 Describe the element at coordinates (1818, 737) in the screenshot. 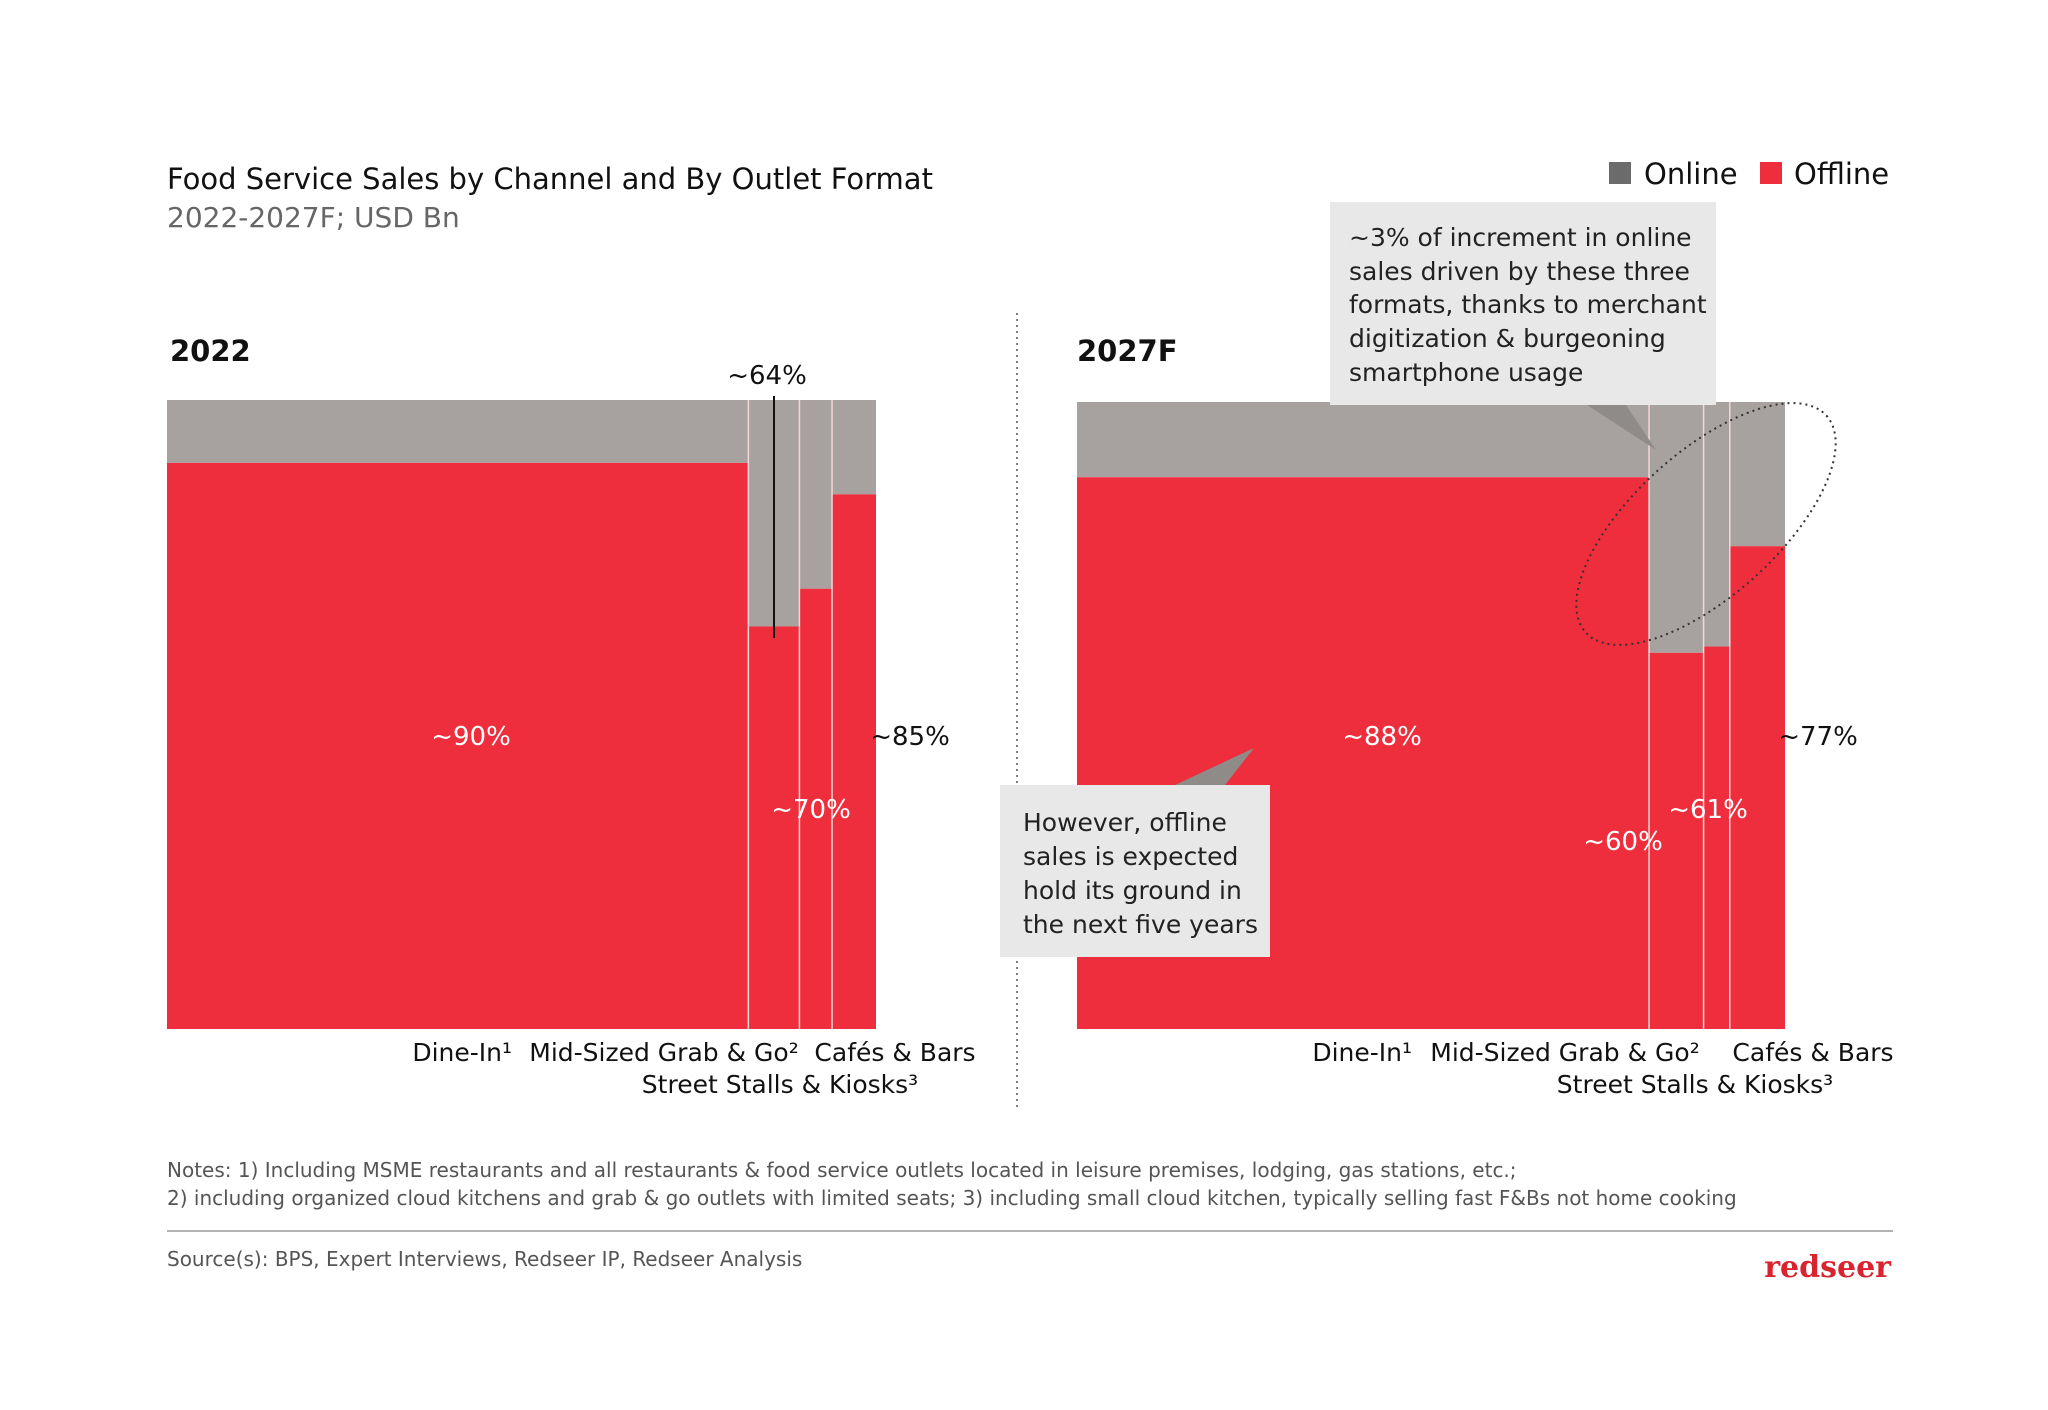

I see `data-label: ~77%` at that location.